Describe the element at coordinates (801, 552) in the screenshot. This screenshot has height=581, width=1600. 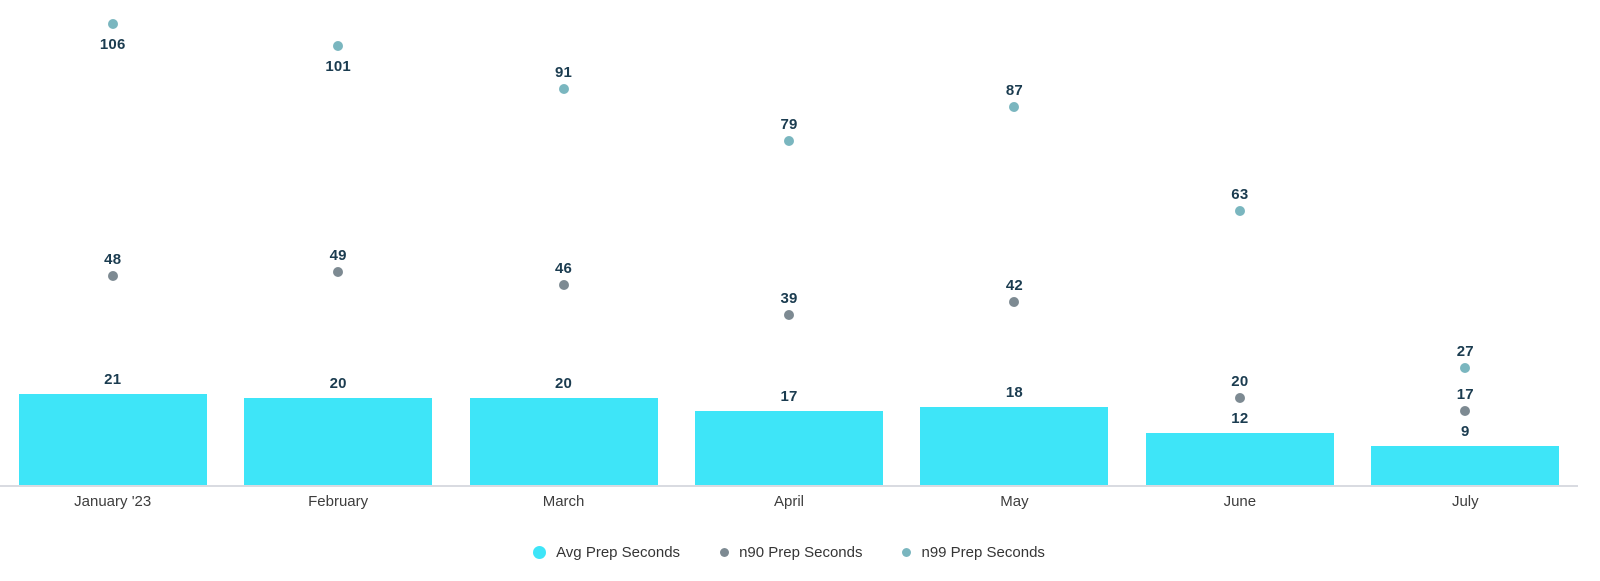
I see `legend-label-n90: n90 Prep Seconds` at that location.